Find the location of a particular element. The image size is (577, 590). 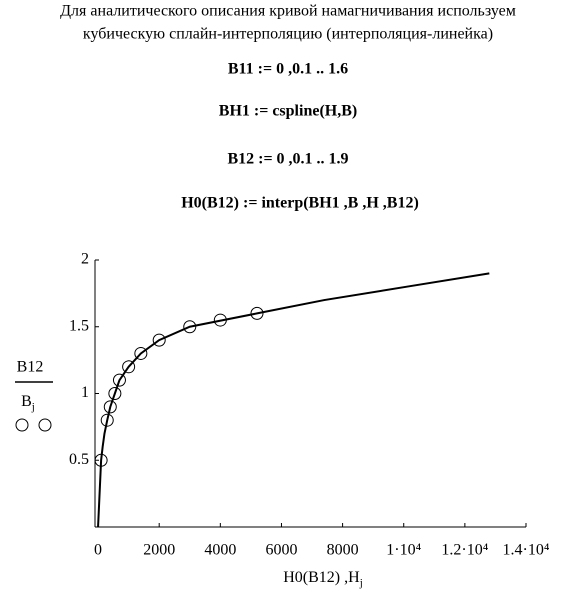

x-tick-label: 6000 is located at coordinates (281, 550).